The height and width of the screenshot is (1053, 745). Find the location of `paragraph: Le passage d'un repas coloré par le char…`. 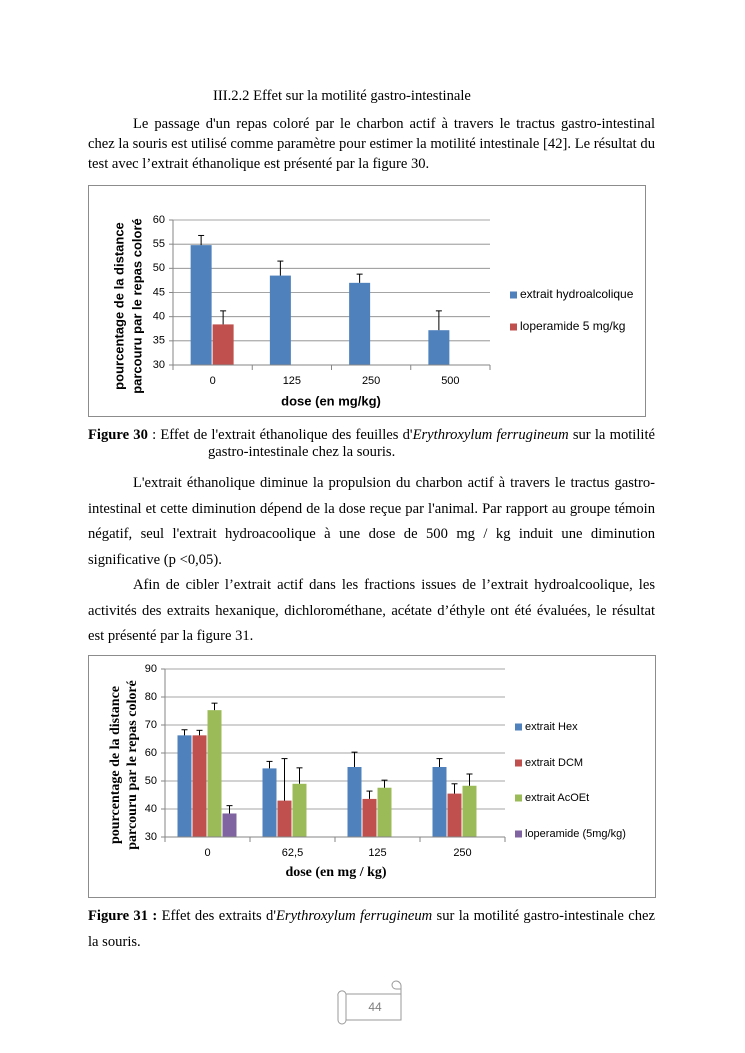

paragraph: Le passage d'un repas coloré par le char… is located at coordinates (371, 144).